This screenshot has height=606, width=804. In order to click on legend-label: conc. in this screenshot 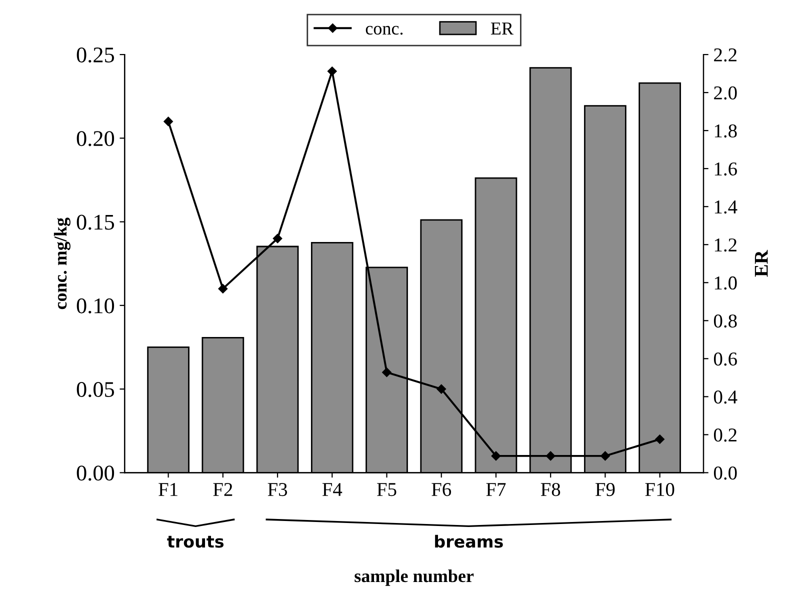, I will do `click(384, 30)`.